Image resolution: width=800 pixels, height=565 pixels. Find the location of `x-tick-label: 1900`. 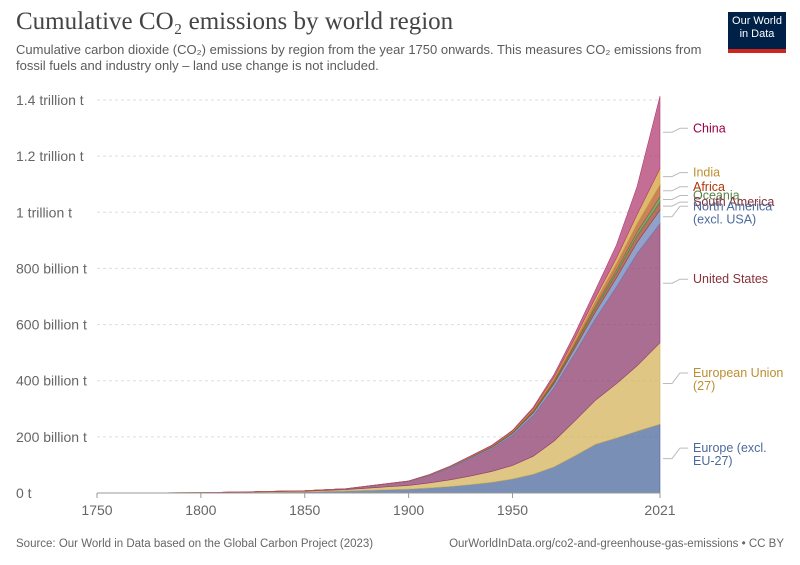

x-tick-label: 1900 is located at coordinates (408, 510).